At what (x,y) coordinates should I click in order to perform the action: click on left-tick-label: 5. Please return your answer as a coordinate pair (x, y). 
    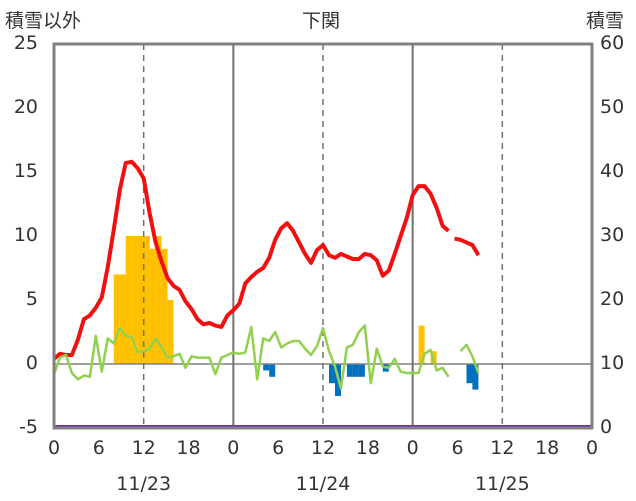
    Looking at the image, I should click on (31, 299).